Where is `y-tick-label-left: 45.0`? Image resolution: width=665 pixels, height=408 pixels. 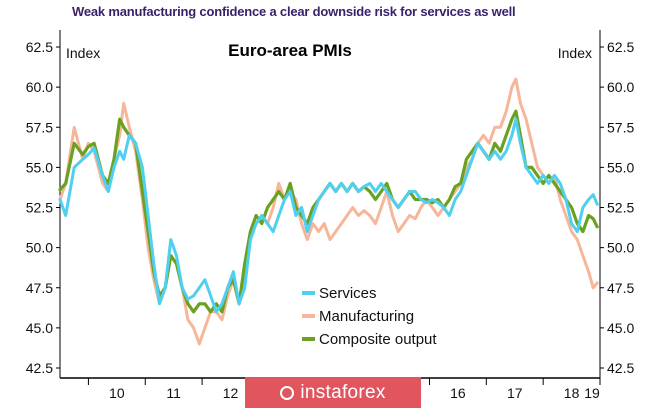 y-tick-label-left: 45.0 is located at coordinates (39, 328).